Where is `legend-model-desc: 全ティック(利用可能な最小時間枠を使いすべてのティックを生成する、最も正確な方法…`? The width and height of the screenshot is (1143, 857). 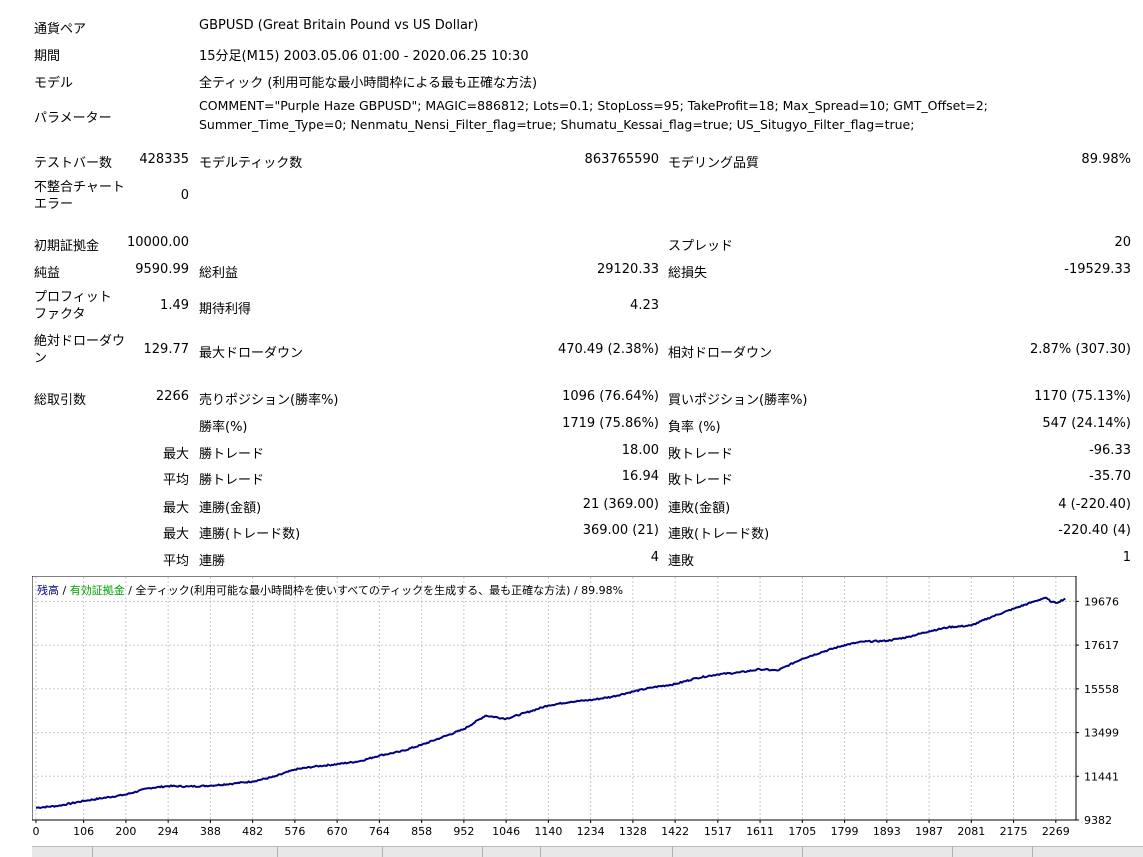 legend-model-desc: 全ティック(利用可能な最小時間枠を使いすべてのティックを生成する、最も正確な方法… is located at coordinates (352, 590).